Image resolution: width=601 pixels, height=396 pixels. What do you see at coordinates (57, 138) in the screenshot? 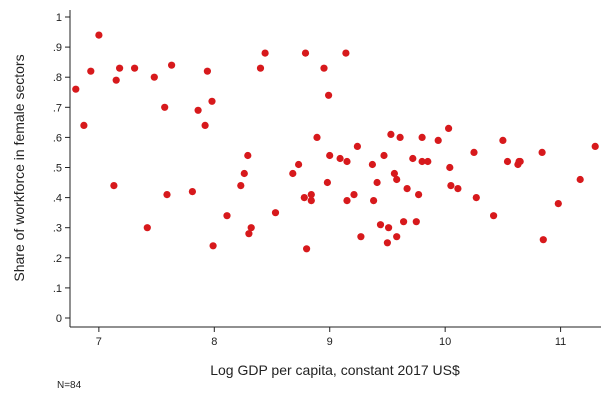
I see `y-tick-label: .6` at bounding box center [57, 138].